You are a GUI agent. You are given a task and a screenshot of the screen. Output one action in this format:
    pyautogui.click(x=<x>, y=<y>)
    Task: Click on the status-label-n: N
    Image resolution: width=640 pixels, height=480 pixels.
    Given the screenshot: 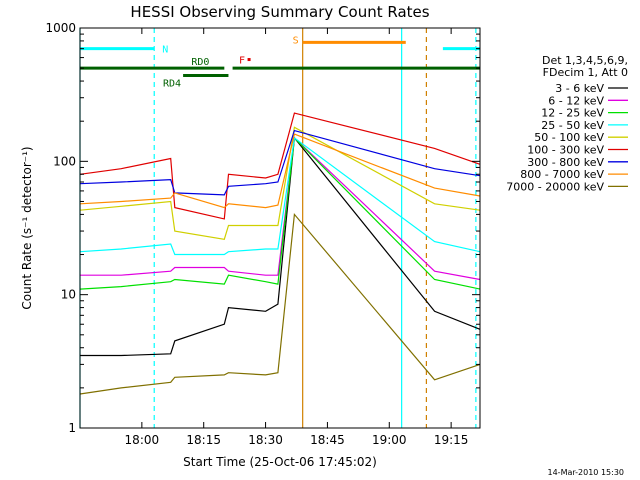 What is the action you would take?
    pyautogui.click(x=165, y=50)
    